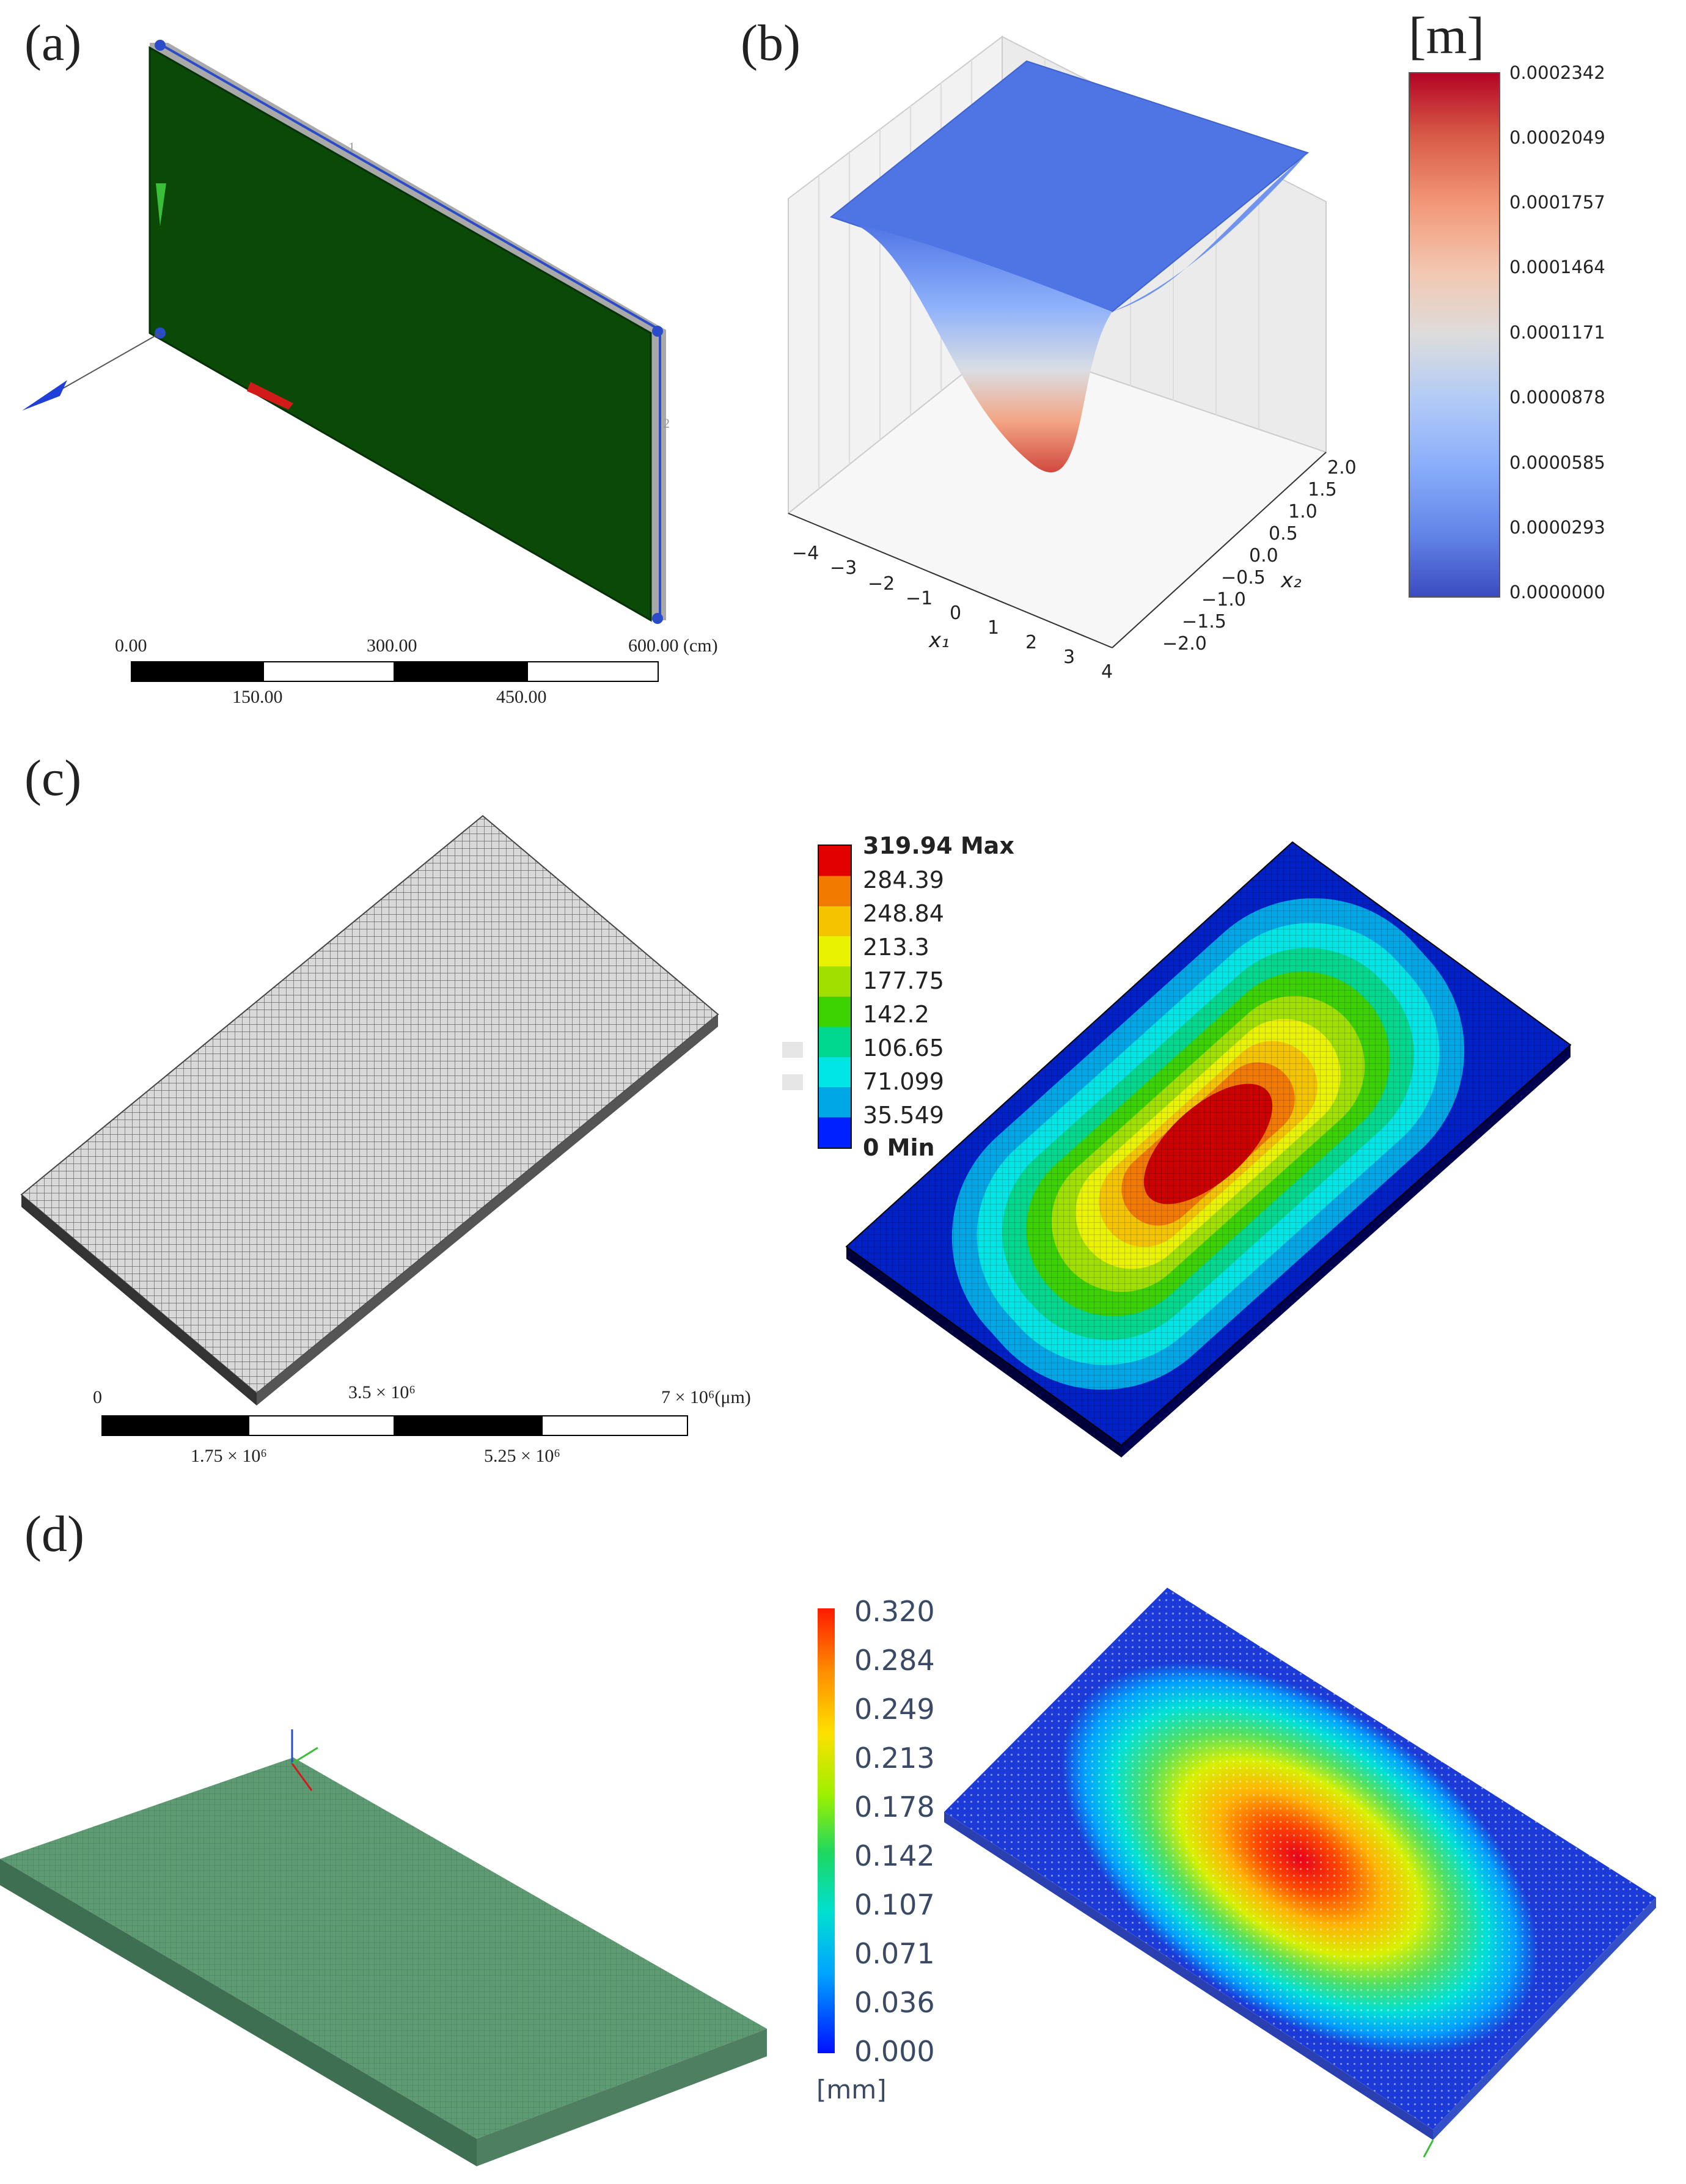 Image resolution: width=1686 pixels, height=2184 pixels. What do you see at coordinates (1107, 672) in the screenshot?
I see `x1-tick: 4` at bounding box center [1107, 672].